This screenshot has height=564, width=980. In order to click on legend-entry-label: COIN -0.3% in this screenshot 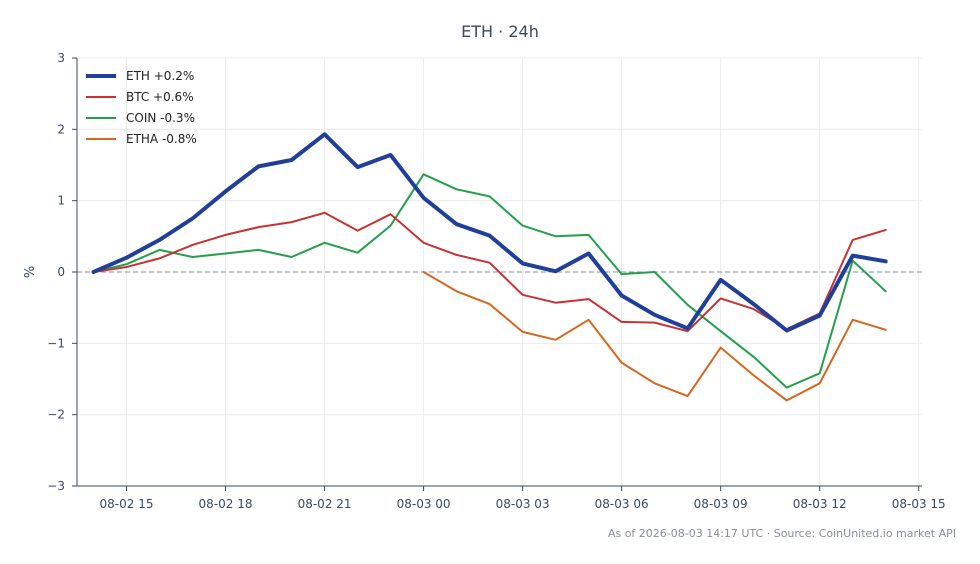, I will do `click(160, 118)`.